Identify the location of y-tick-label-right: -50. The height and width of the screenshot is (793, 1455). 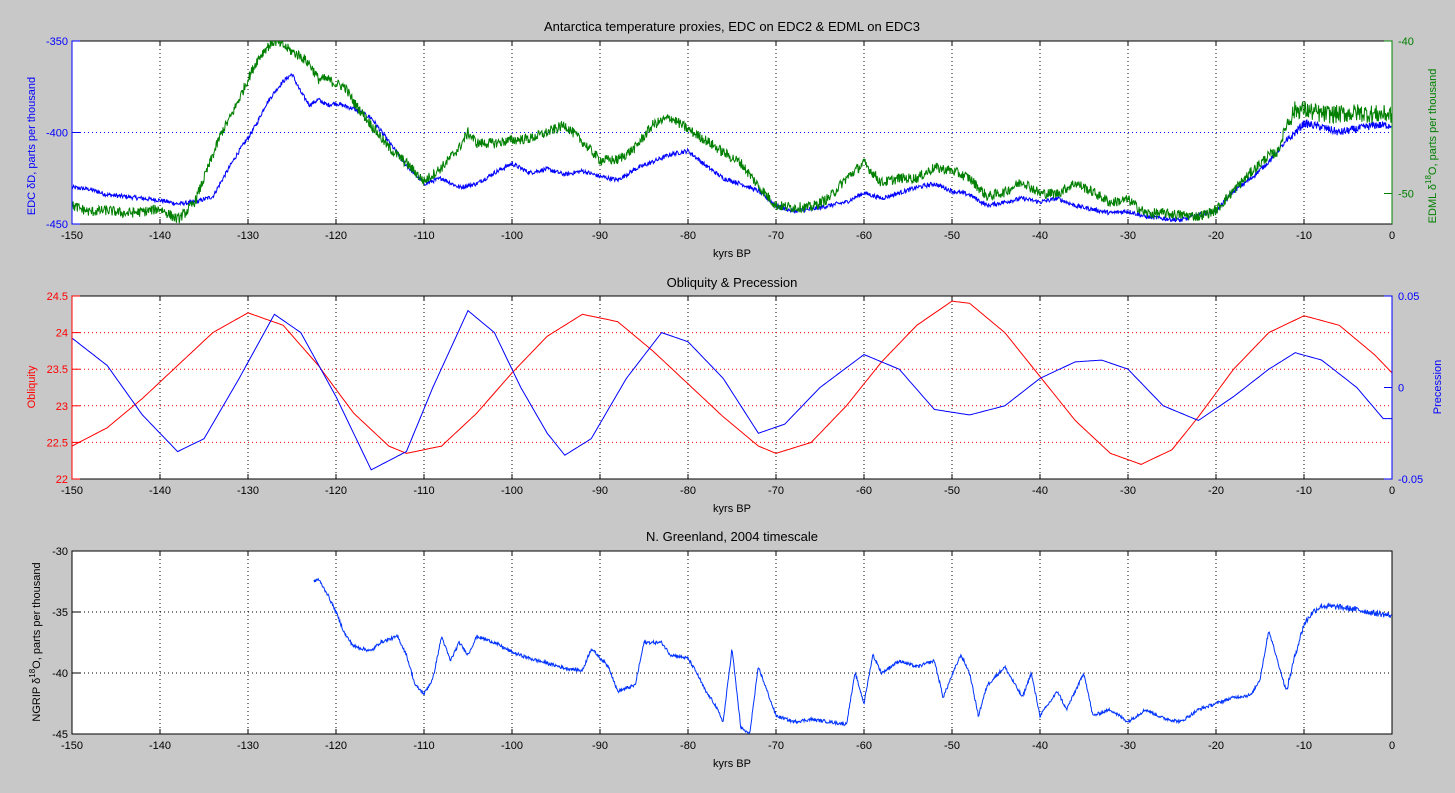
(1406, 195).